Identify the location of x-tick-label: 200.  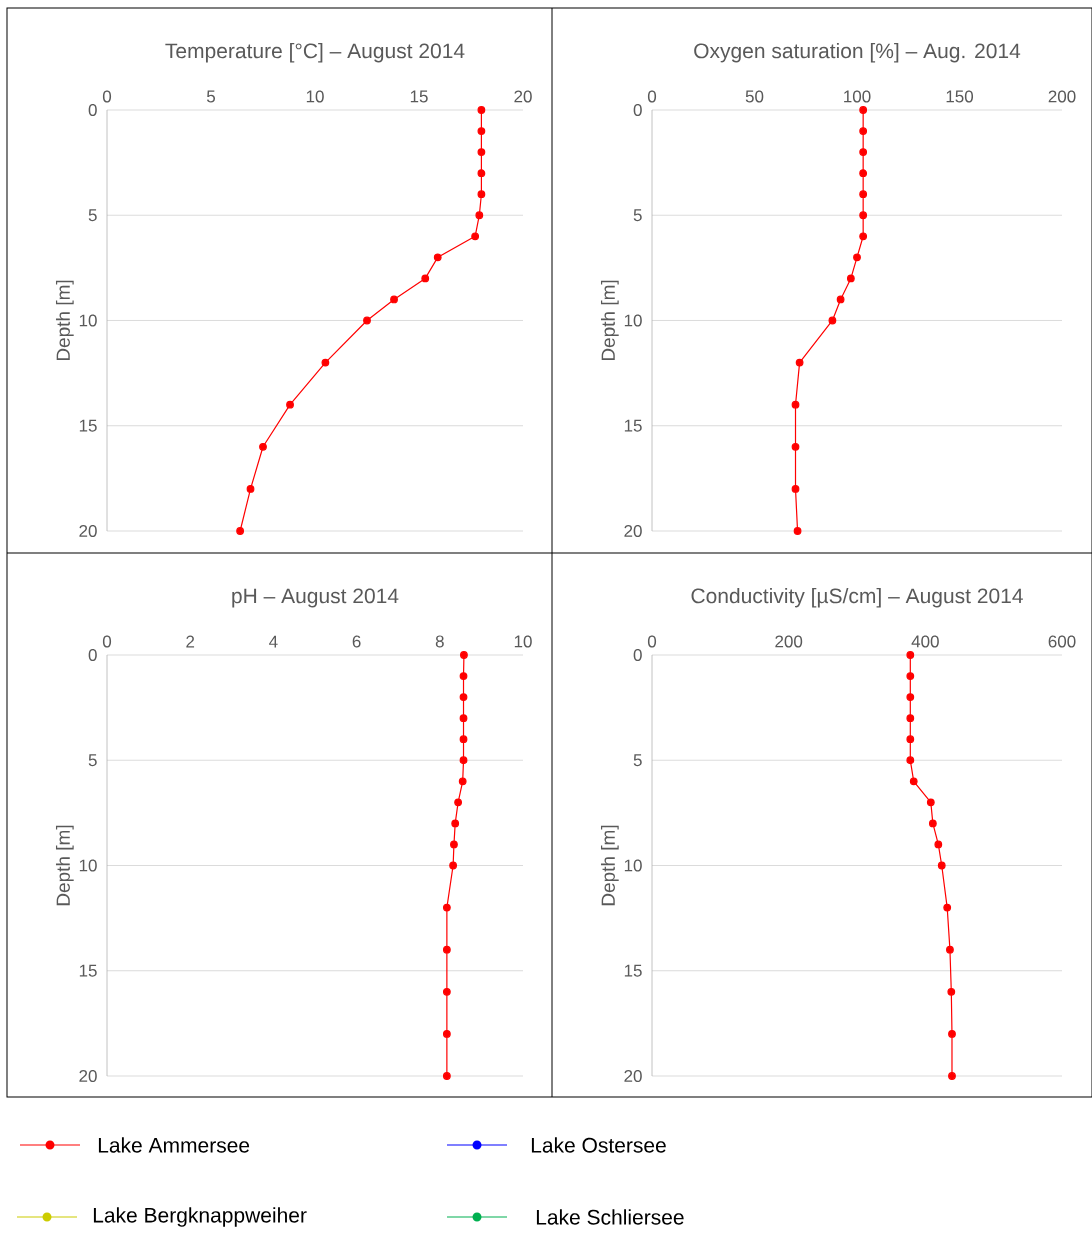
(789, 641).